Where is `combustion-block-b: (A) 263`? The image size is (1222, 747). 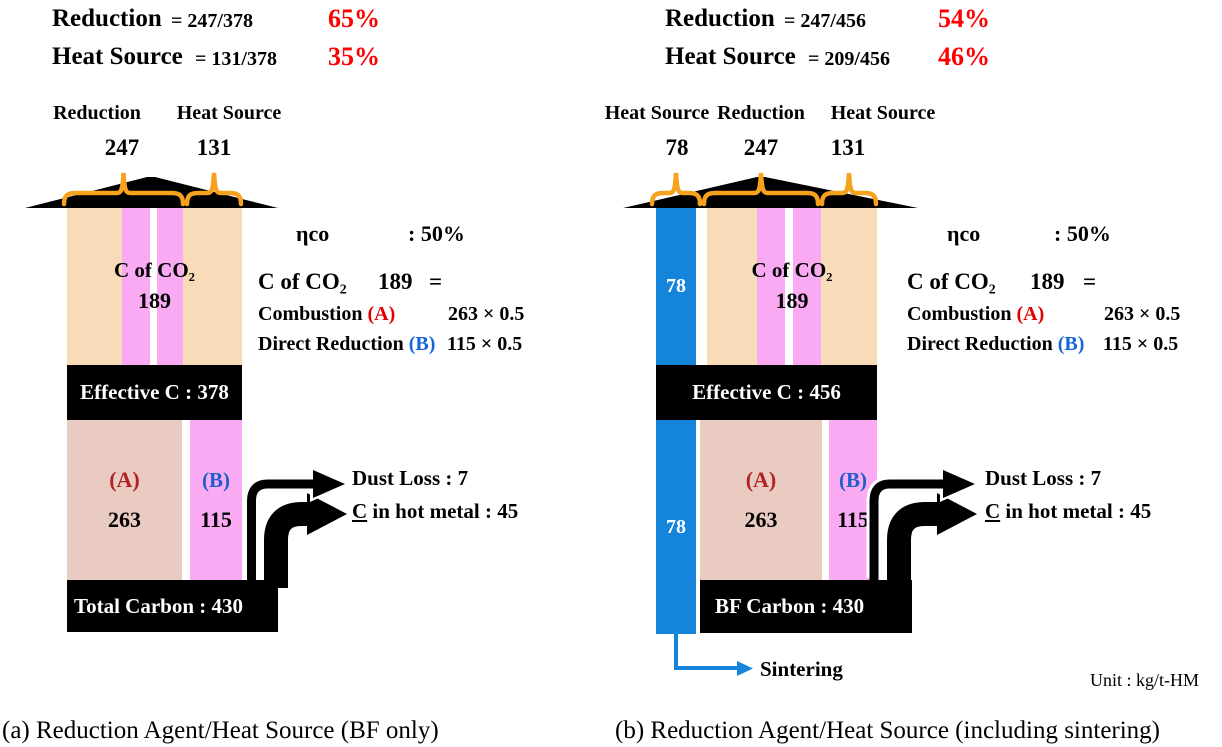 combustion-block-b: (A) 263 is located at coordinates (761, 500).